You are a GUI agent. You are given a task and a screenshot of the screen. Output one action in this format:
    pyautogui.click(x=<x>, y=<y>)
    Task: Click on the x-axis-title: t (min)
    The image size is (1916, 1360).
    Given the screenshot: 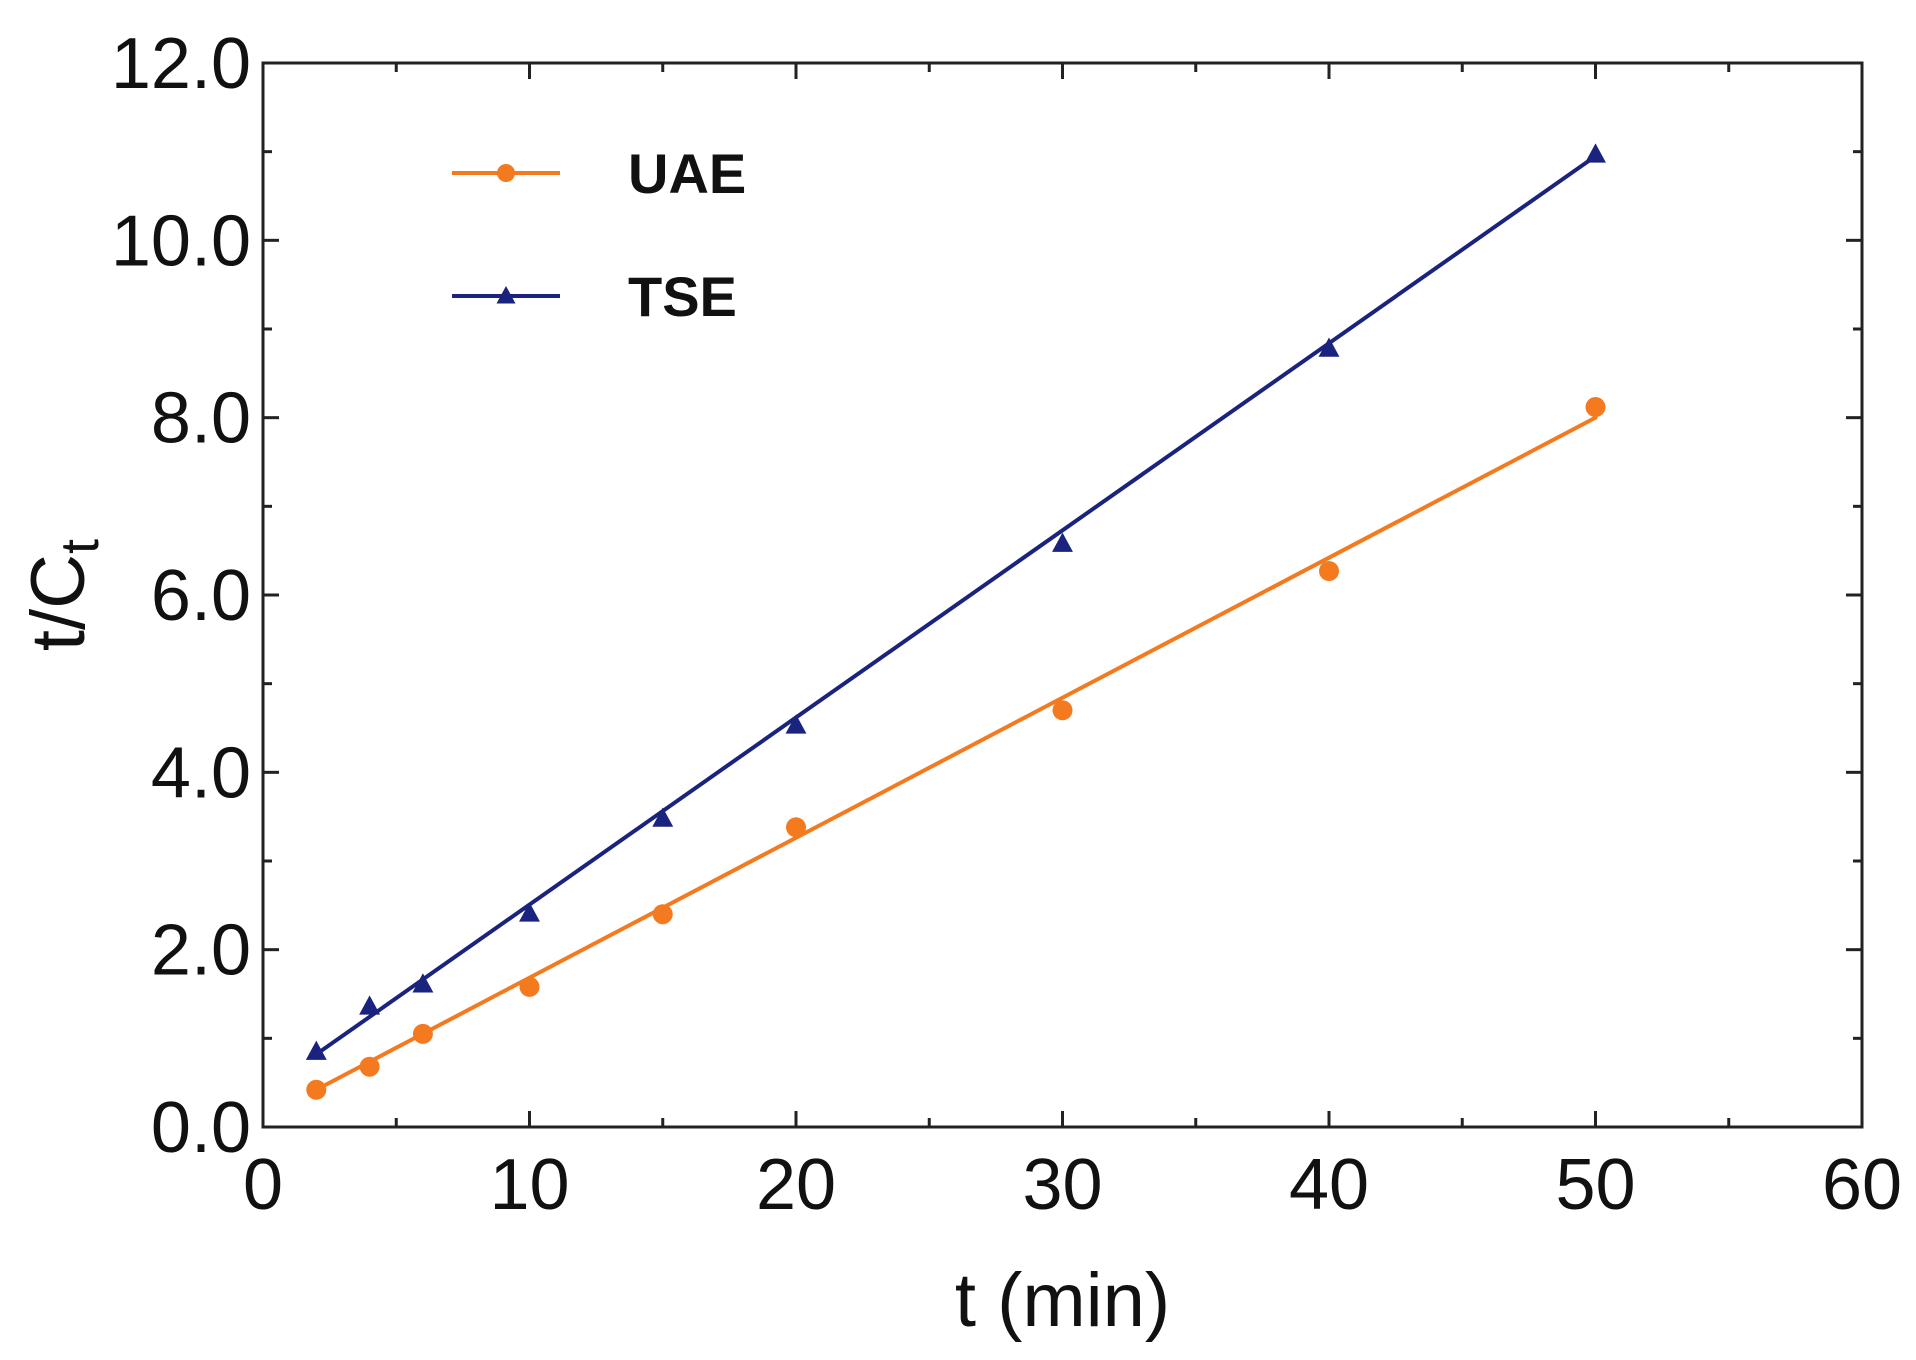 What is the action you would take?
    pyautogui.click(x=1062, y=1300)
    